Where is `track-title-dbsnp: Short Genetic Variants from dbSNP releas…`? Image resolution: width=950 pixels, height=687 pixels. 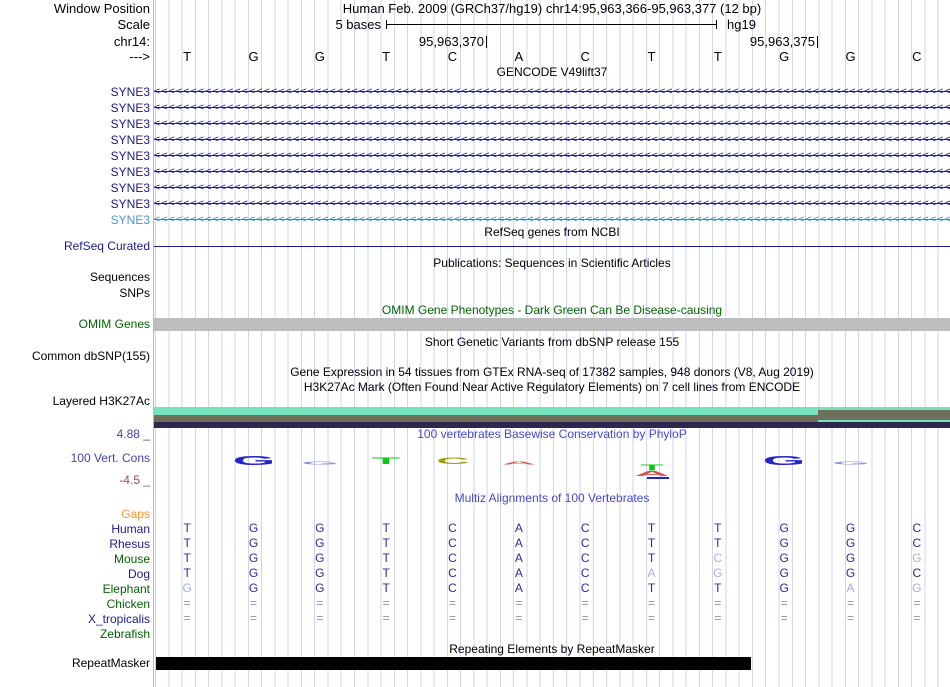
track-title-dbsnp: Short Genetic Variants from dbSNP releas… is located at coordinates (552, 342).